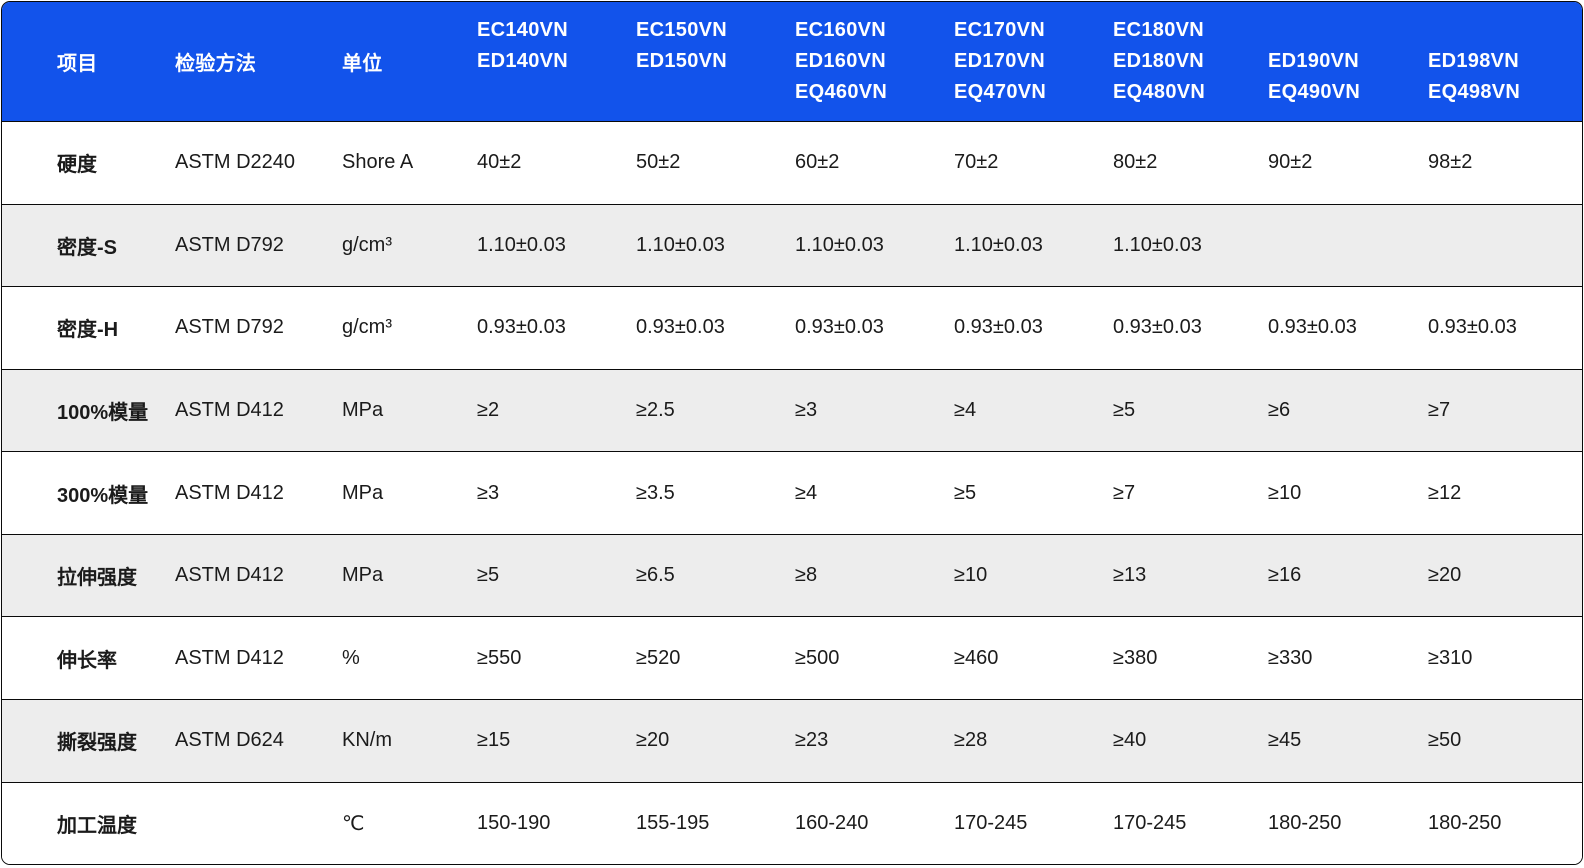 The image size is (1584, 868). What do you see at coordinates (965, 409) in the screenshot?
I see `value-cell: ≥4` at bounding box center [965, 409].